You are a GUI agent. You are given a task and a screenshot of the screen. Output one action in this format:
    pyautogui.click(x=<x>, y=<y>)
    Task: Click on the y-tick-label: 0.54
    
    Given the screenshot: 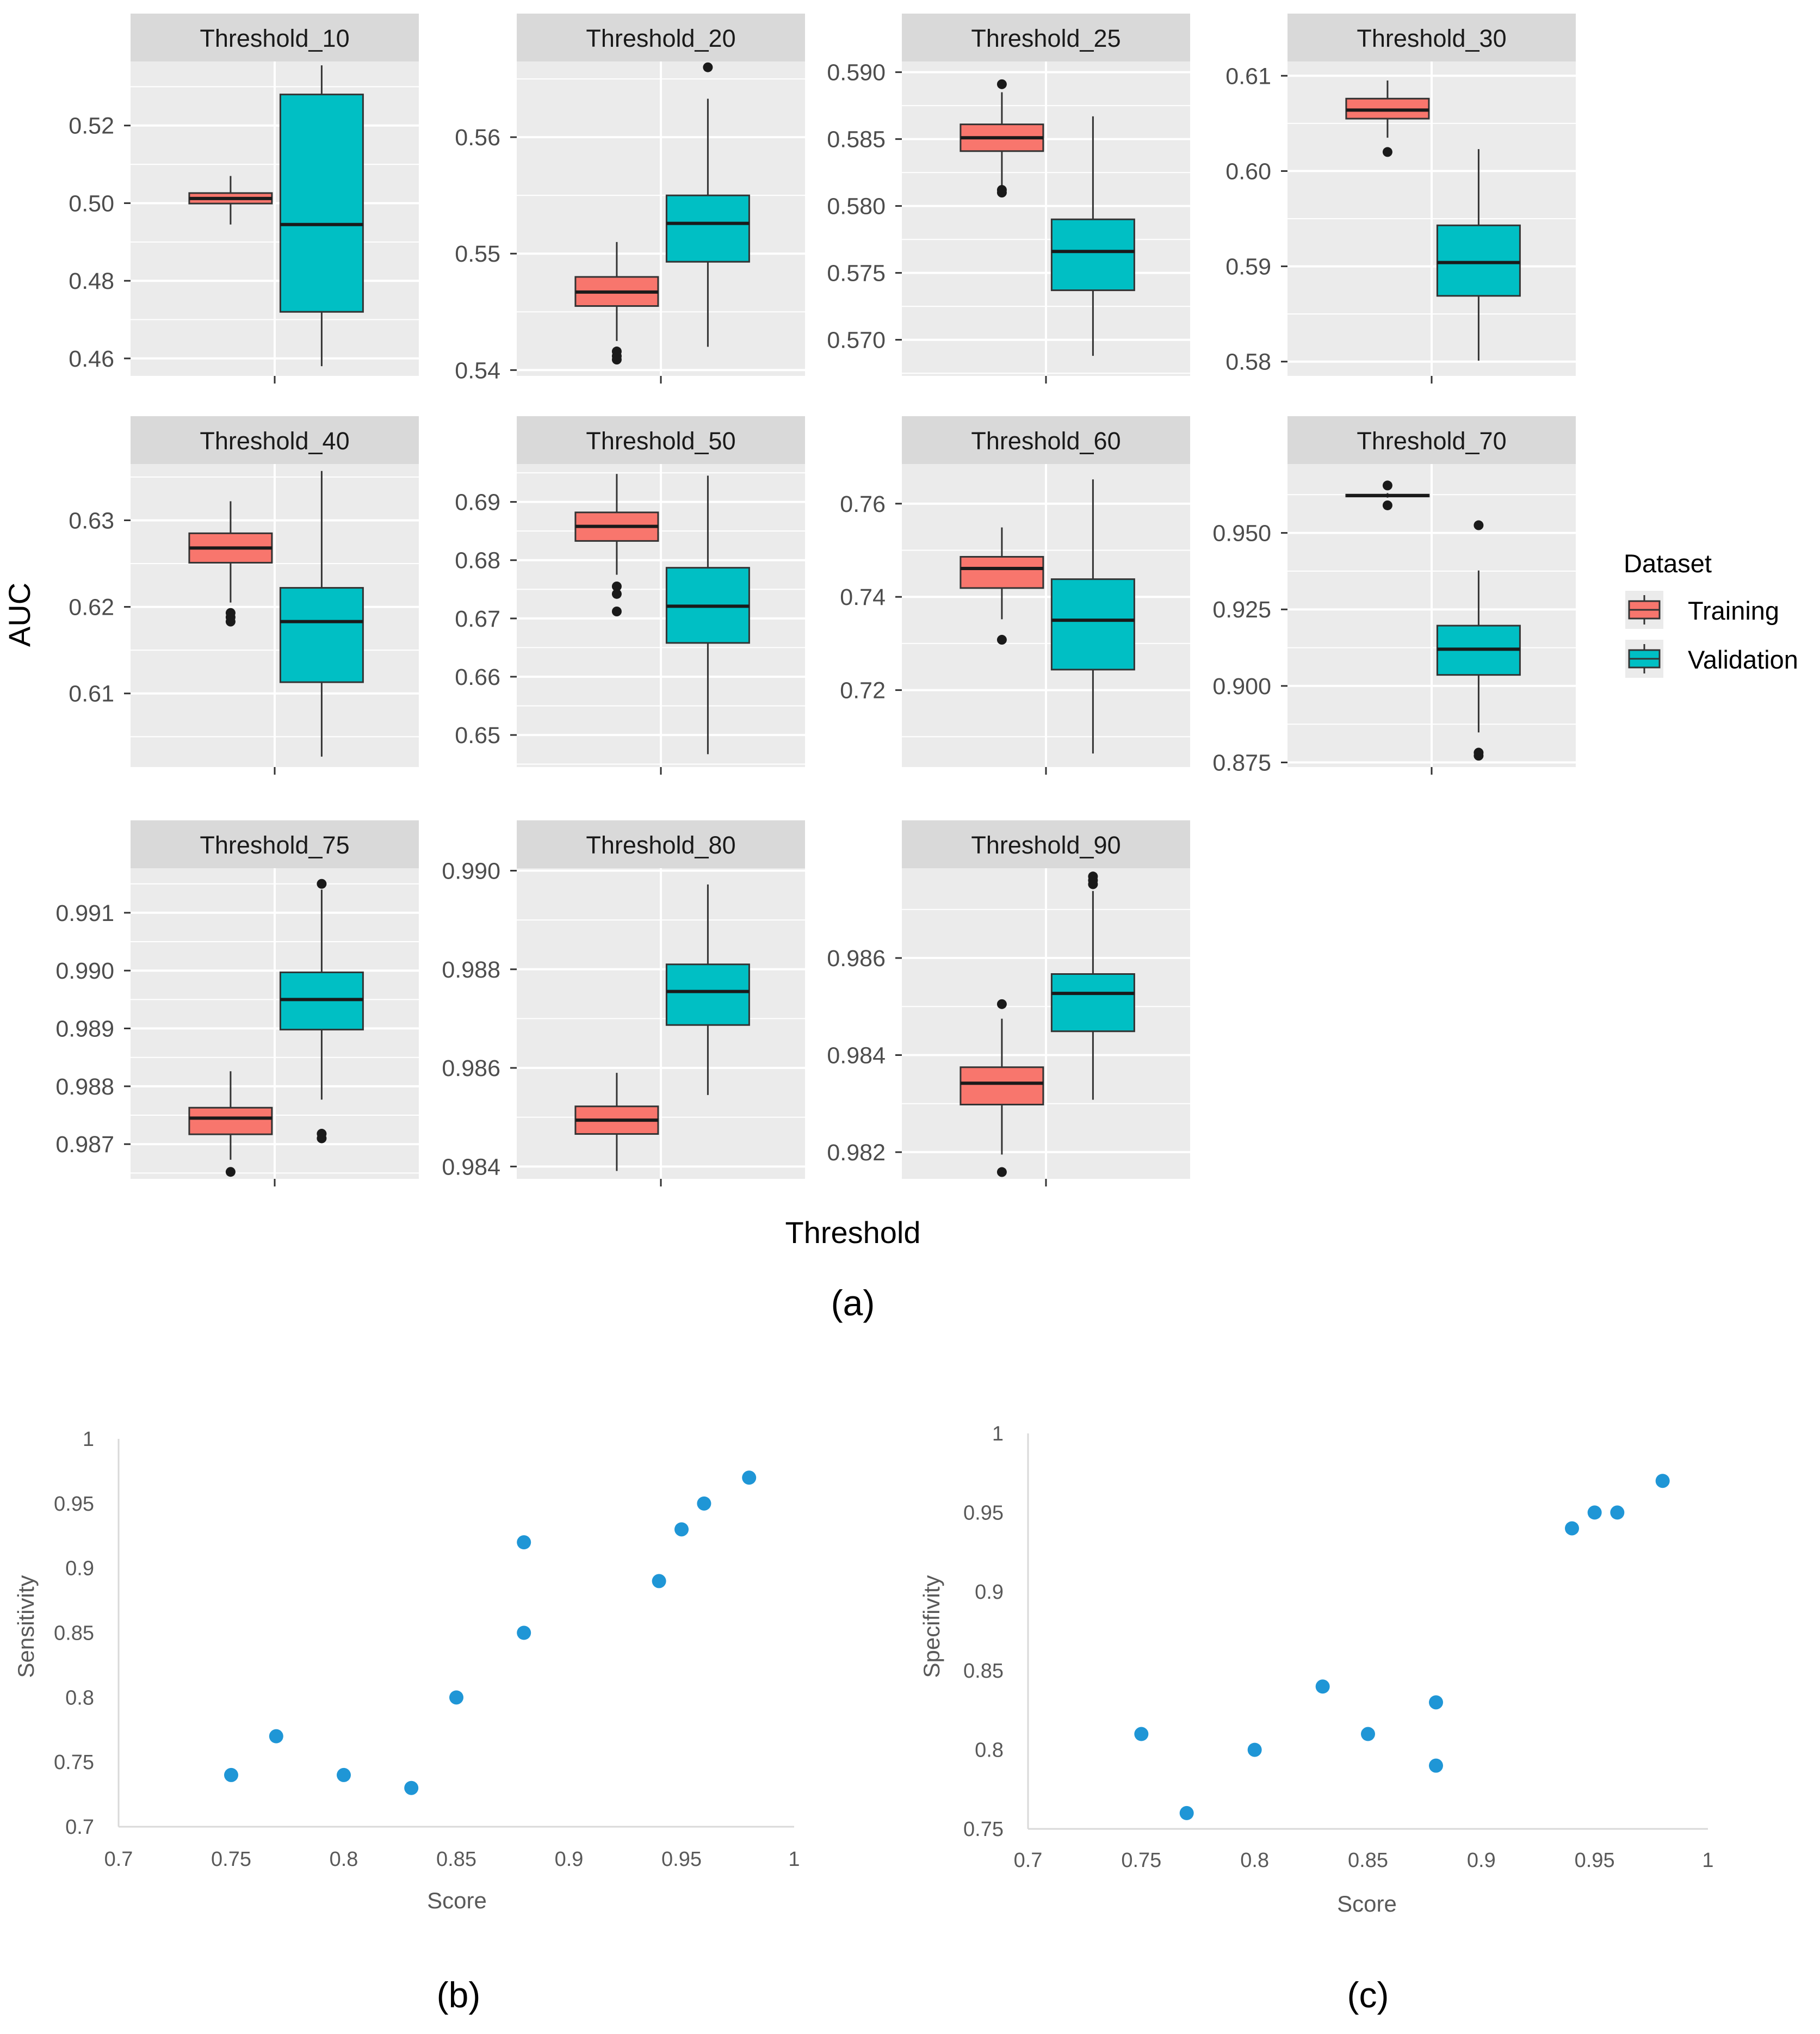 What is the action you would take?
    pyautogui.click(x=477, y=370)
    